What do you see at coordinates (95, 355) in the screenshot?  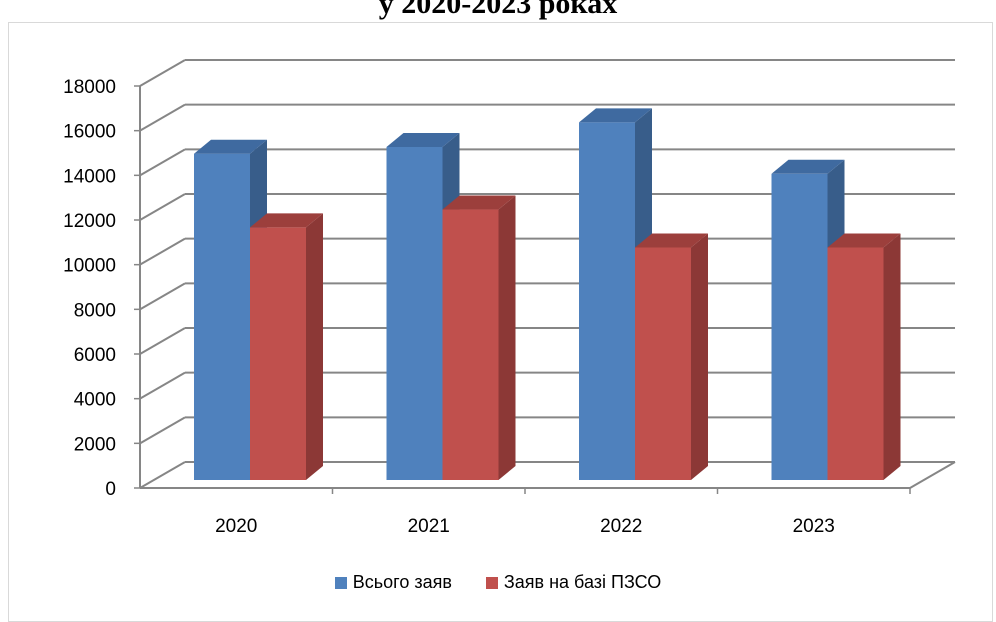 I see `y-tick-label: 6000` at bounding box center [95, 355].